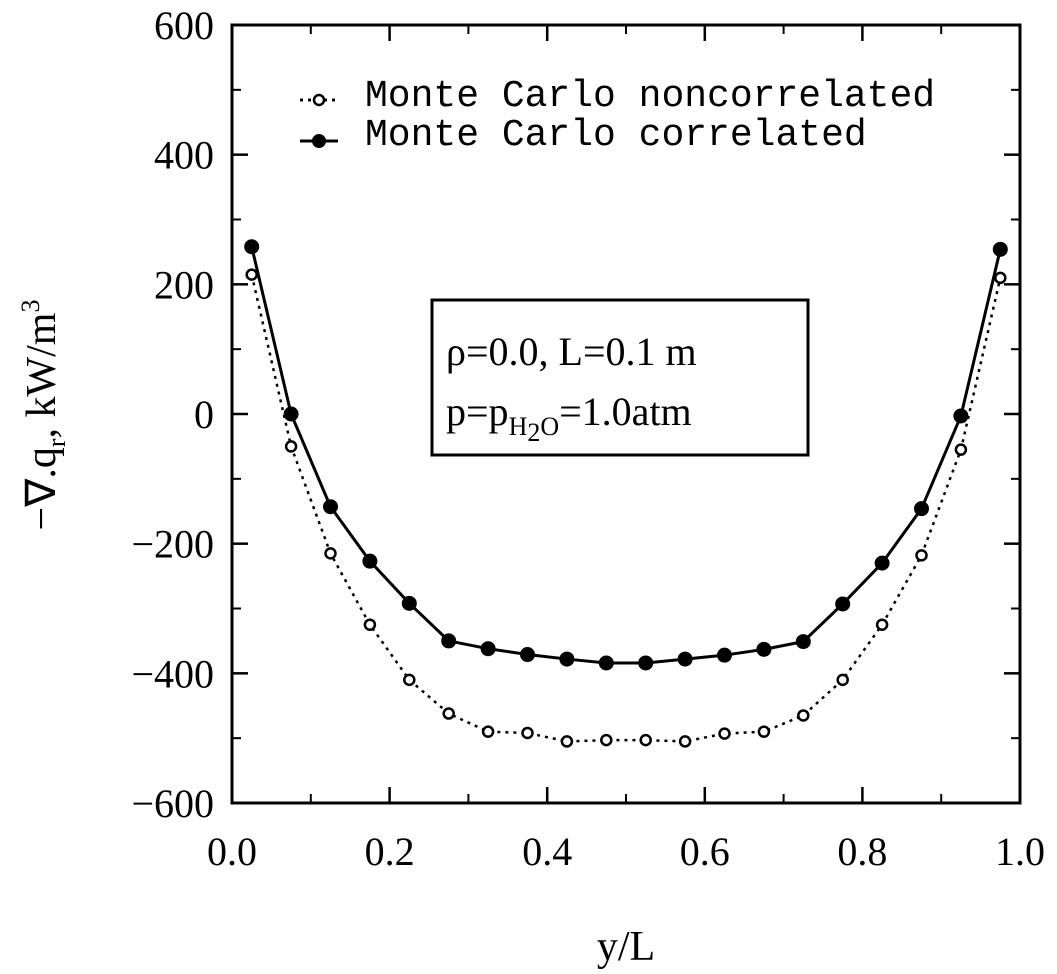 This screenshot has width=1057, height=974. I want to click on annotation-frame, so click(620, 377).